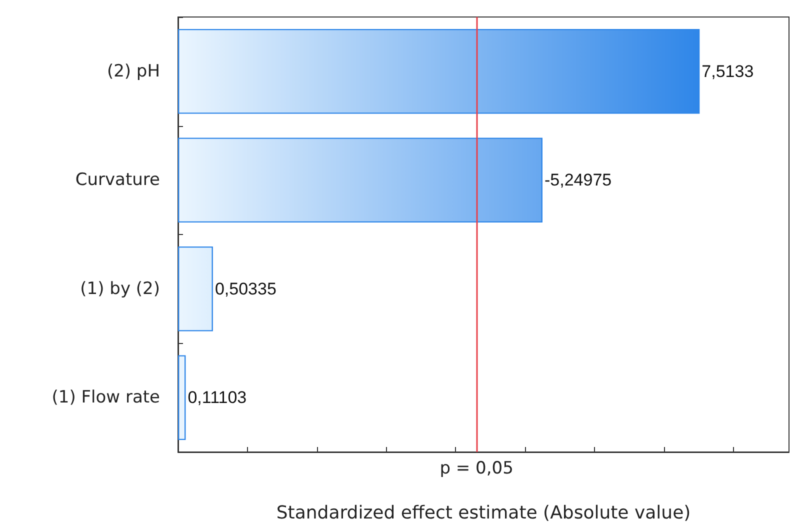  Describe the element at coordinates (217, 398) in the screenshot. I see `data-label: 0,11103` at that location.